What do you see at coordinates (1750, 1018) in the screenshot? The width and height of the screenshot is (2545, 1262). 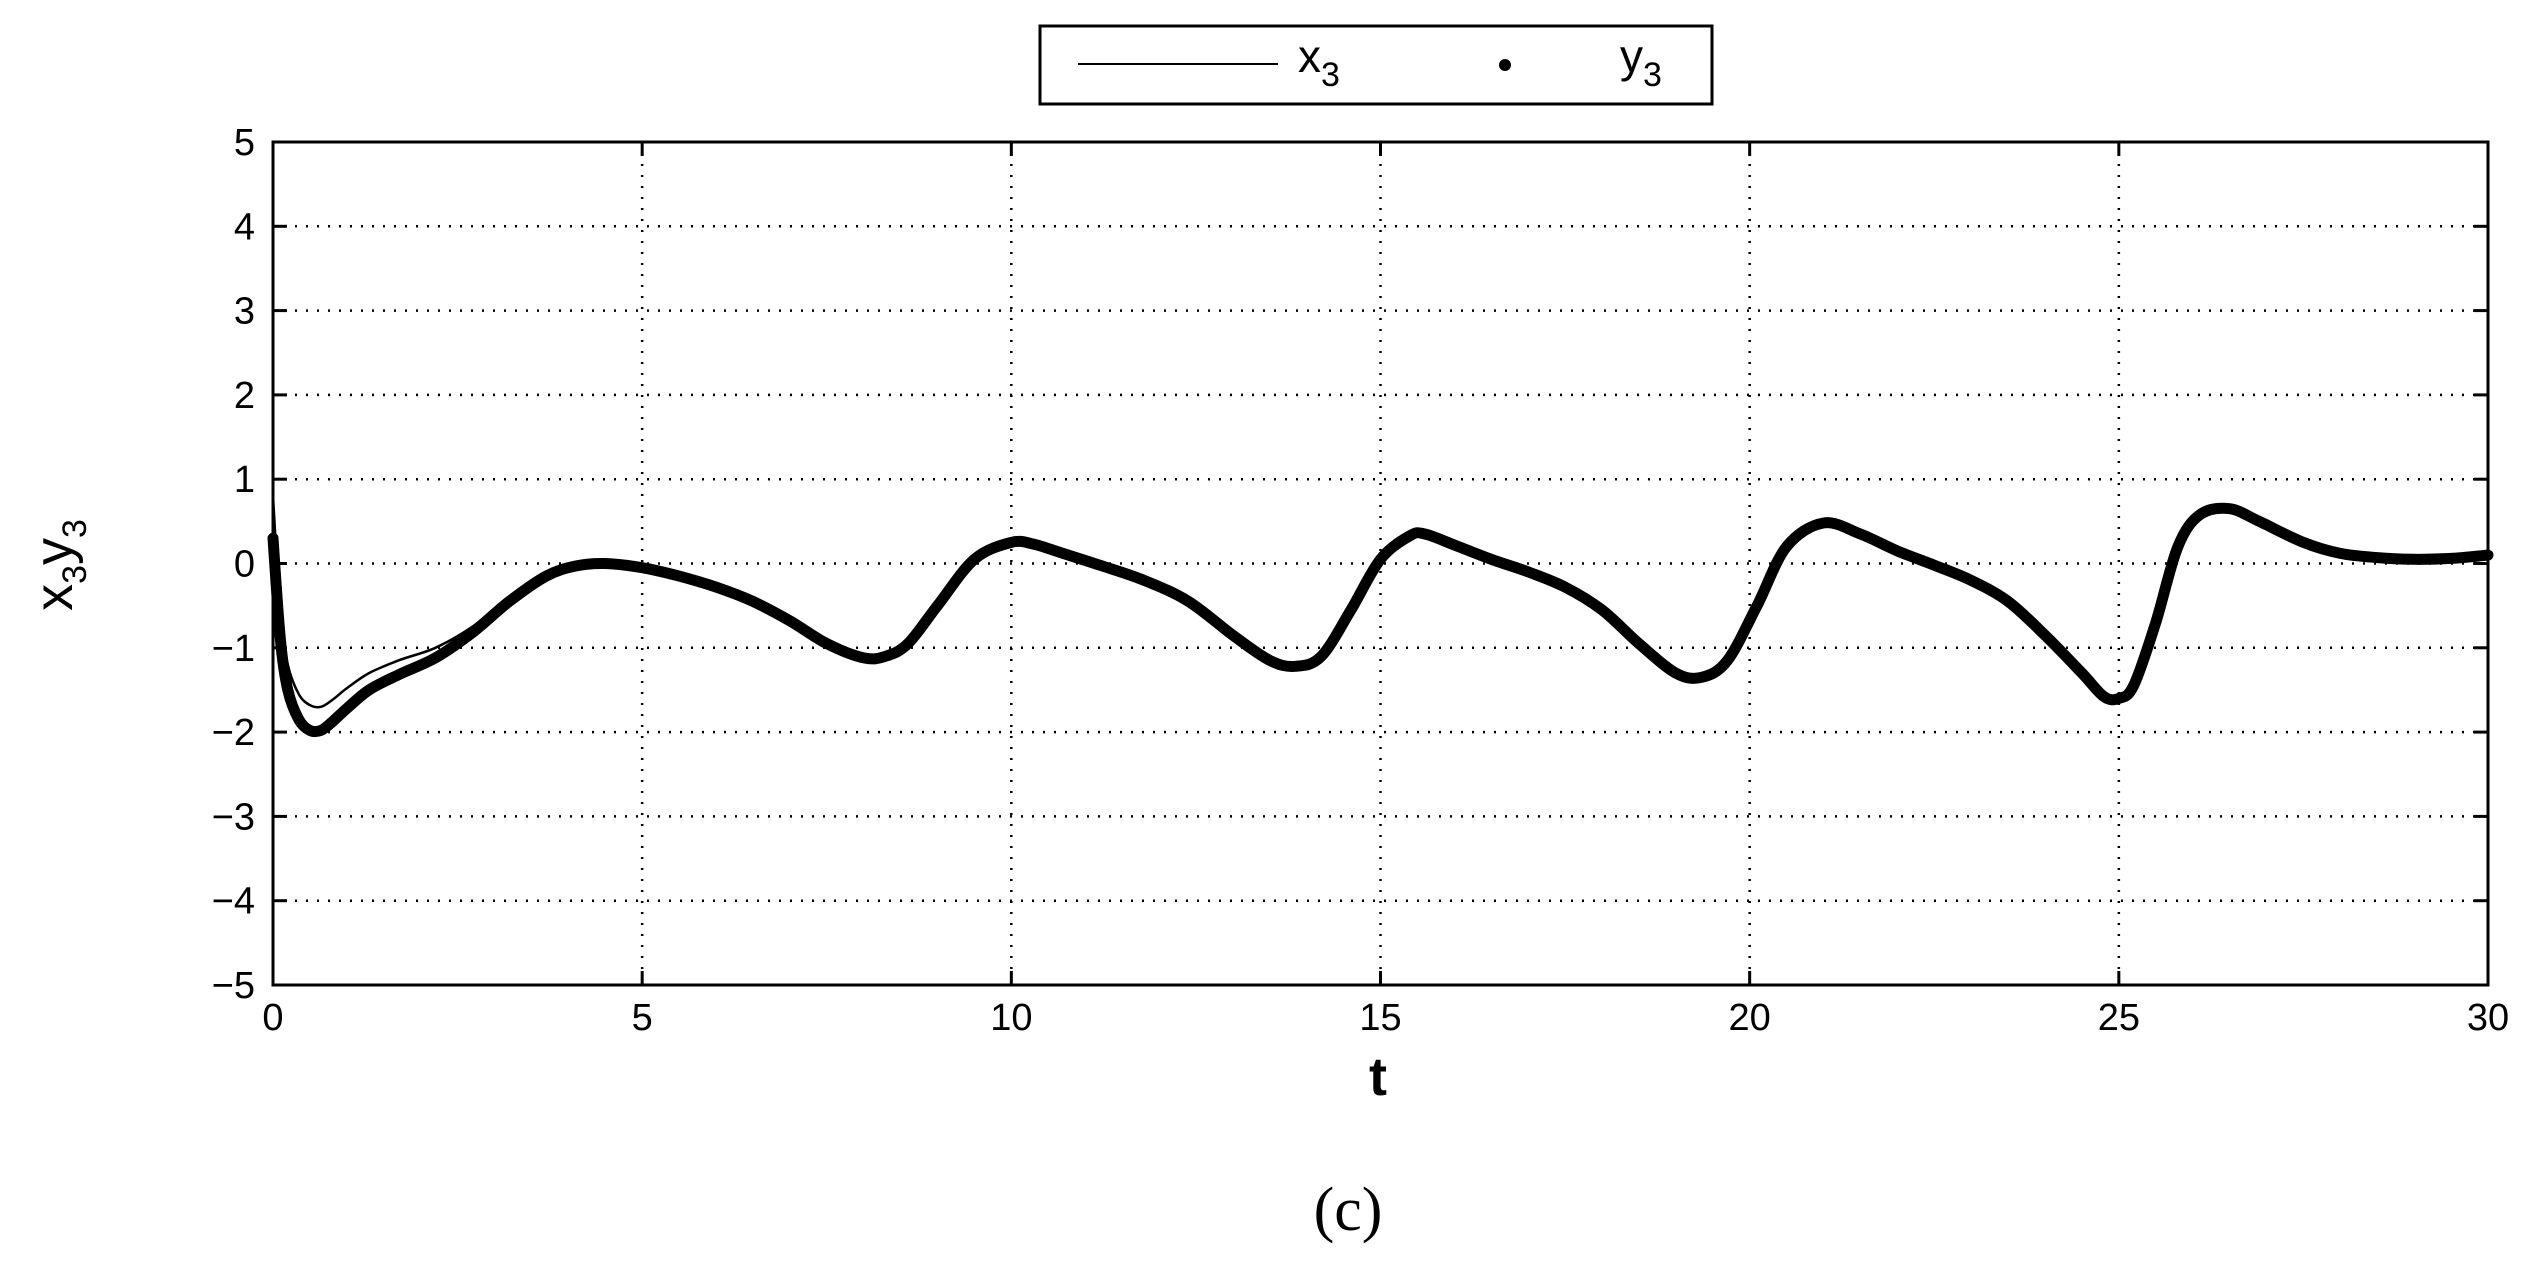 I see `x-tick-label: 20` at bounding box center [1750, 1018].